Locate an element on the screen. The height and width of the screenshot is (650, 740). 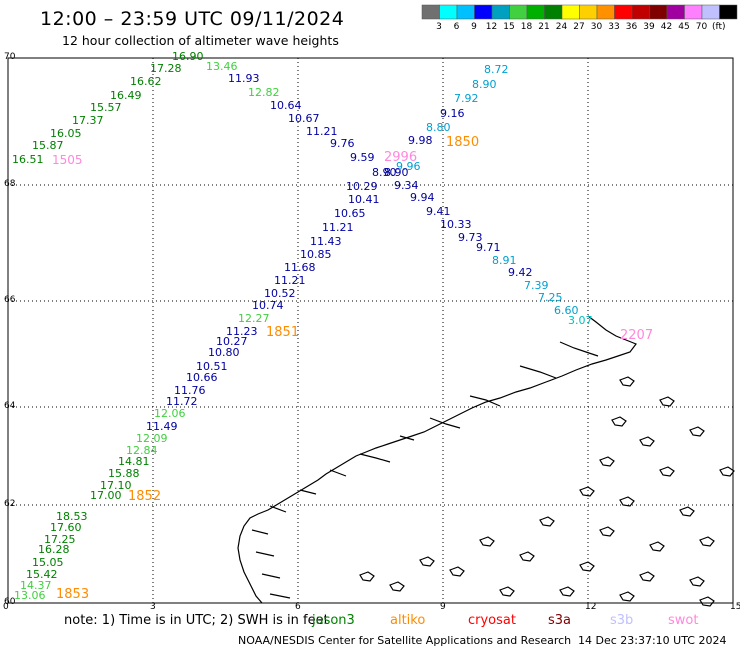
y-axis-label: 68 is located at coordinates (10, 184).